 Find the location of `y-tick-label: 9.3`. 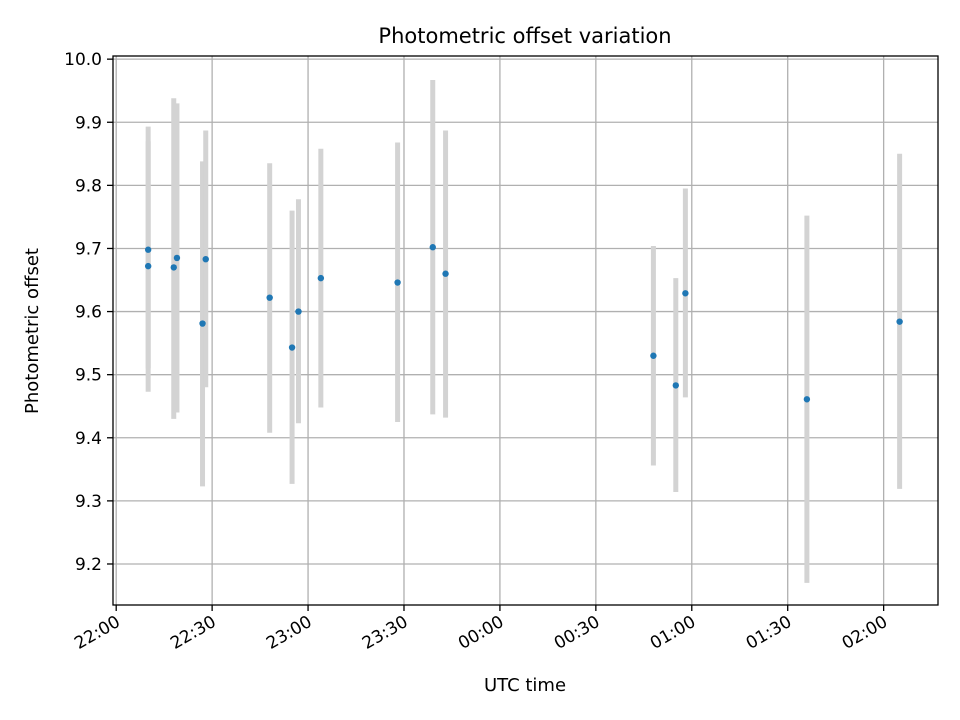

y-tick-label: 9.3 is located at coordinates (88, 502).